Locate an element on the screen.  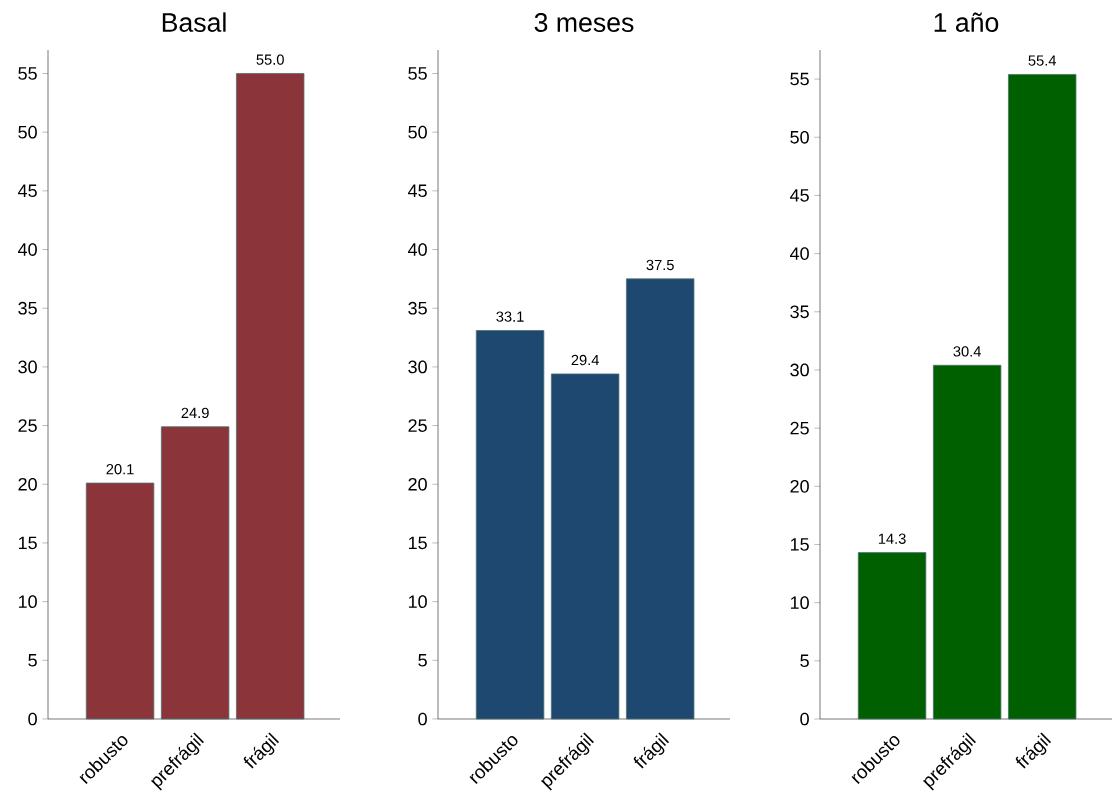
chart-title: 3 meses is located at coordinates (584, 22).